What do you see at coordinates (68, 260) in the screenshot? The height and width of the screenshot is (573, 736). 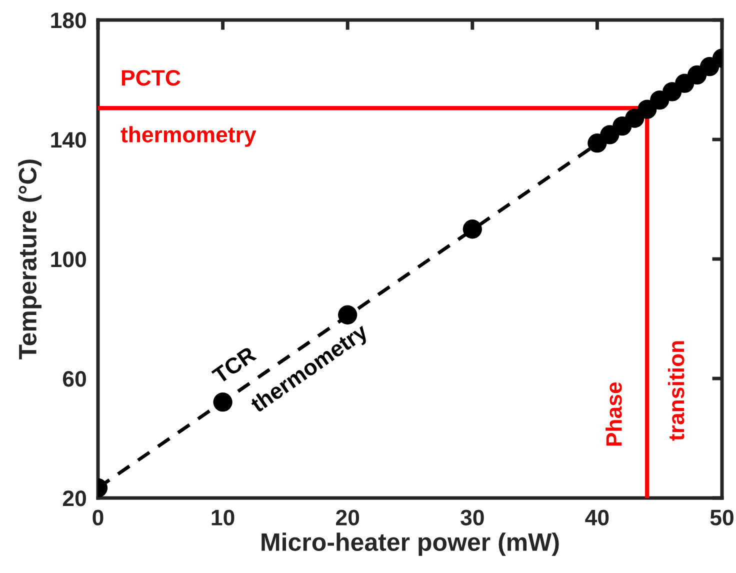 I see `y-tick-label: 100` at bounding box center [68, 260].